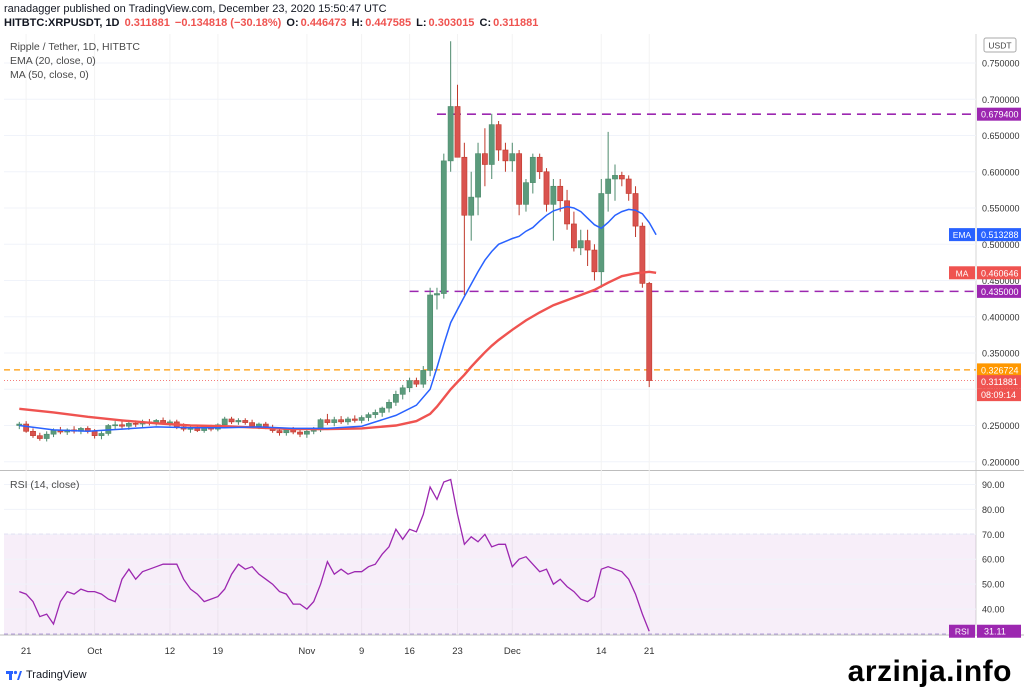 This screenshot has width=1024, height=689. What do you see at coordinates (1001, 245) in the screenshot?
I see `price-tick-label: 0.500000` at bounding box center [1001, 245].